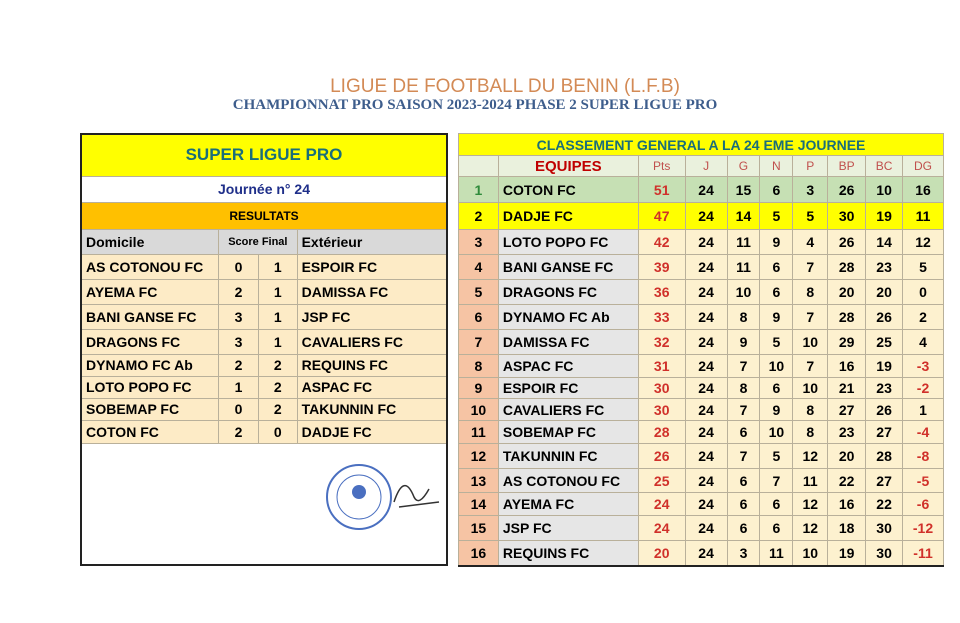 This screenshot has width=960, height=623. What do you see at coordinates (661, 267) in the screenshot?
I see `points: 39` at bounding box center [661, 267].